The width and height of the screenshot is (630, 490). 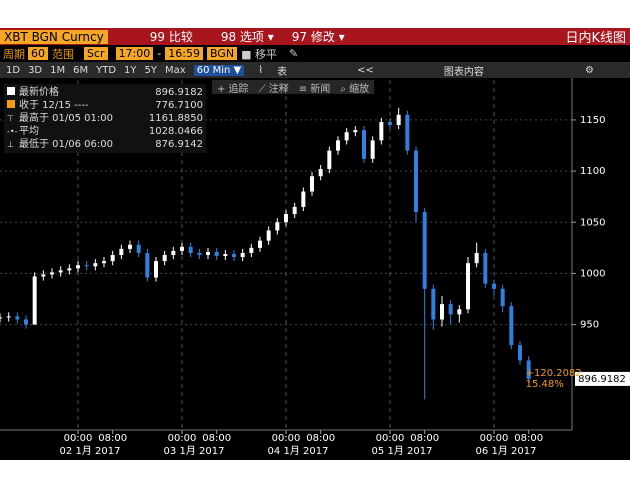 I want to click on legend-label: 收于 12/15 ----, so click(x=48, y=105).